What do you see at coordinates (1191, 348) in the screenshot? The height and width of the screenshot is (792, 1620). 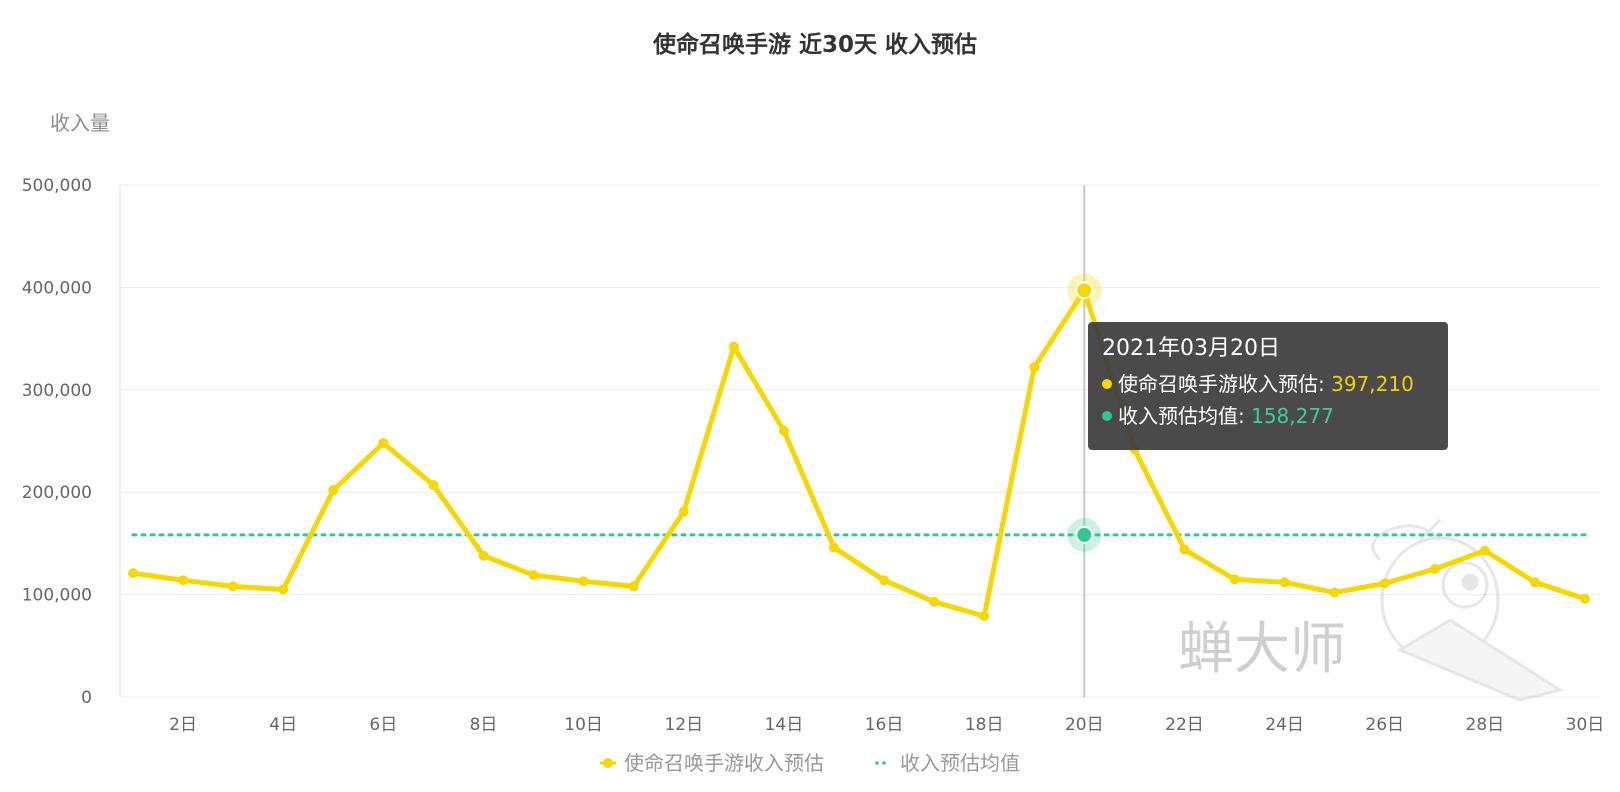 I see `tooltip-date: 2021年03月20日` at bounding box center [1191, 348].